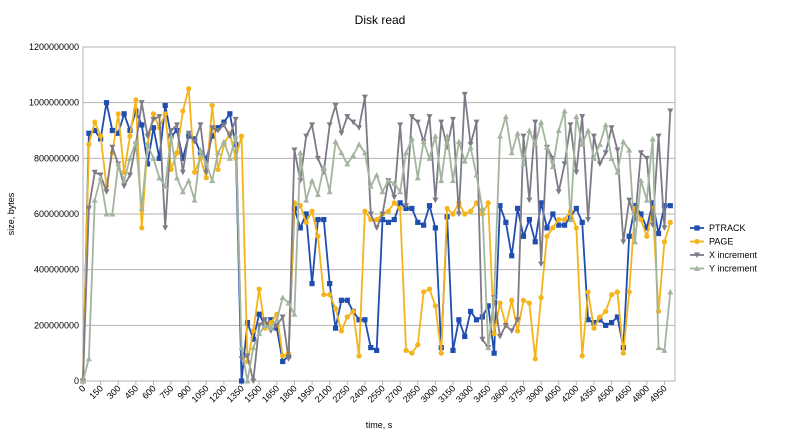 Image resolution: width=800 pixels, height=448 pixels. What do you see at coordinates (379, 425) in the screenshot?
I see `x-axis-label: time, s` at bounding box center [379, 425].